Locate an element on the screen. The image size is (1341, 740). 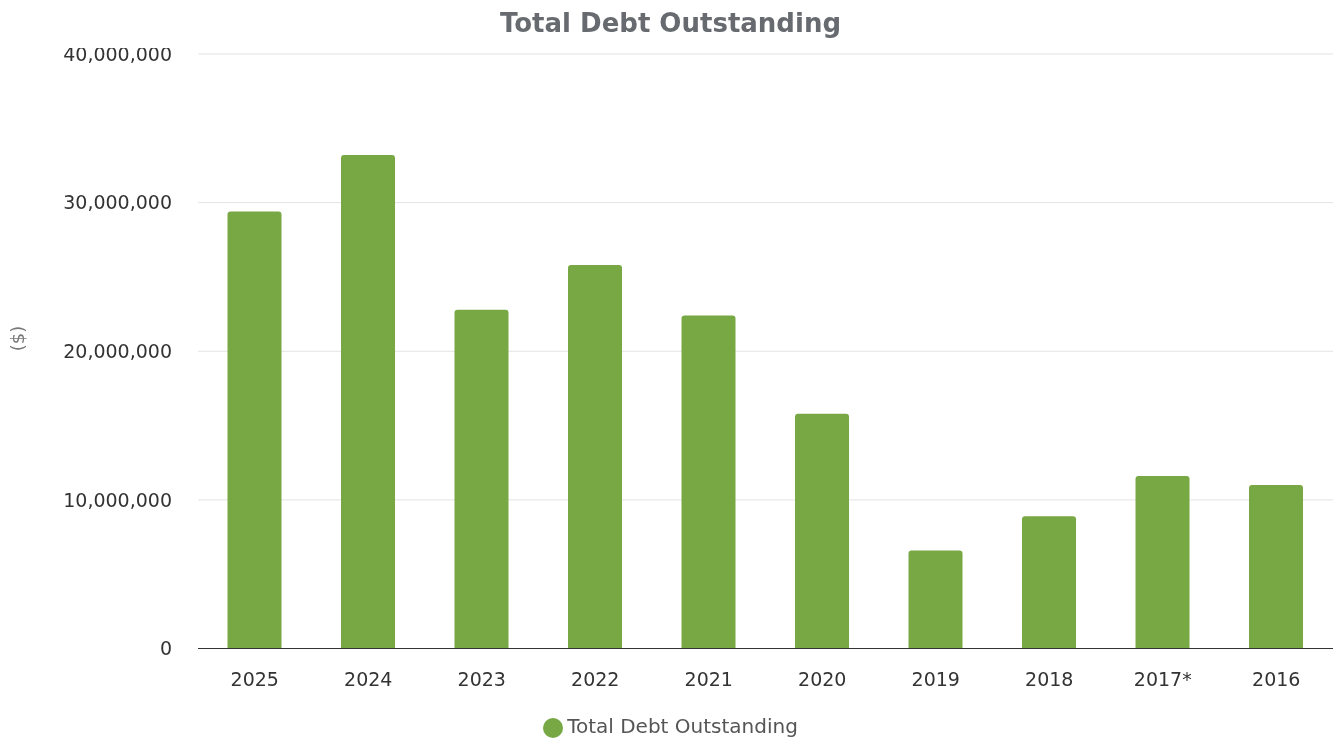
y-tick-label: 30,000,000 is located at coordinates (117, 202).